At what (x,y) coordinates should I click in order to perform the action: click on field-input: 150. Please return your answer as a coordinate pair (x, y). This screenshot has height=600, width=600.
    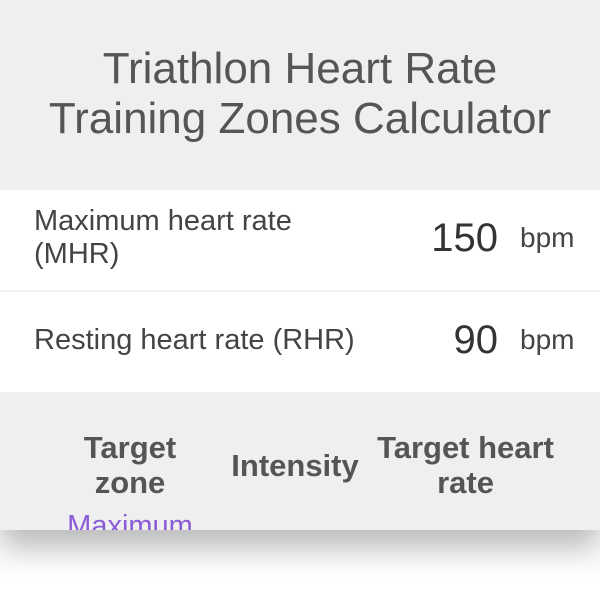
    Looking at the image, I should click on (464, 238).